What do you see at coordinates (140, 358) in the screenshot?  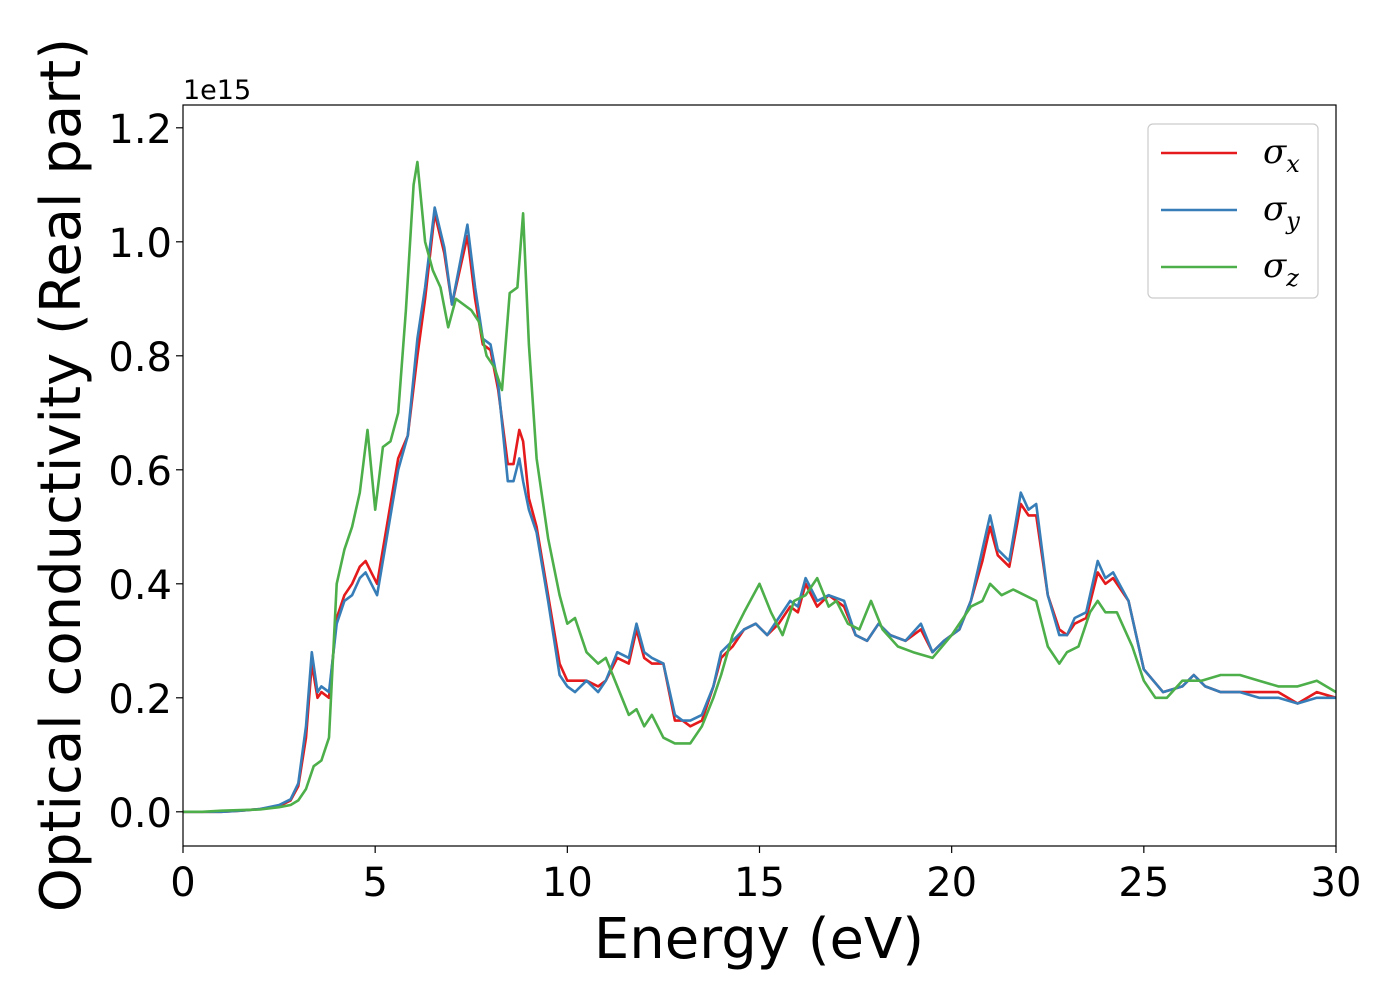 I see `y-tick-label: 0.8` at bounding box center [140, 358].